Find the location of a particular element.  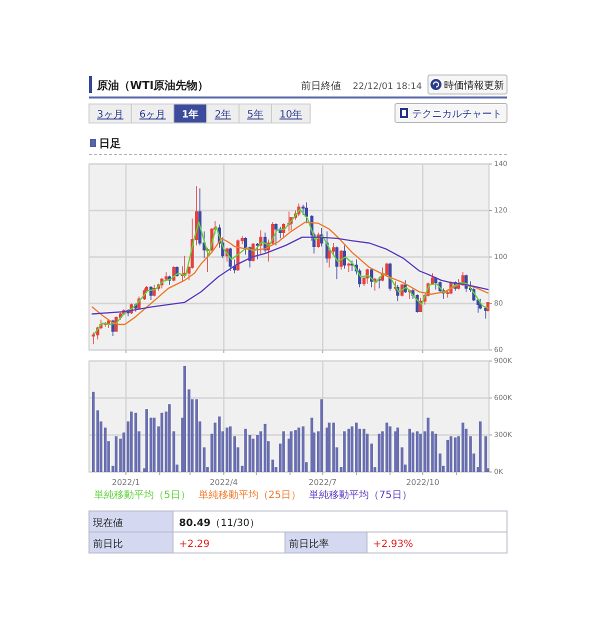

category-label: 前日比 is located at coordinates (108, 544).